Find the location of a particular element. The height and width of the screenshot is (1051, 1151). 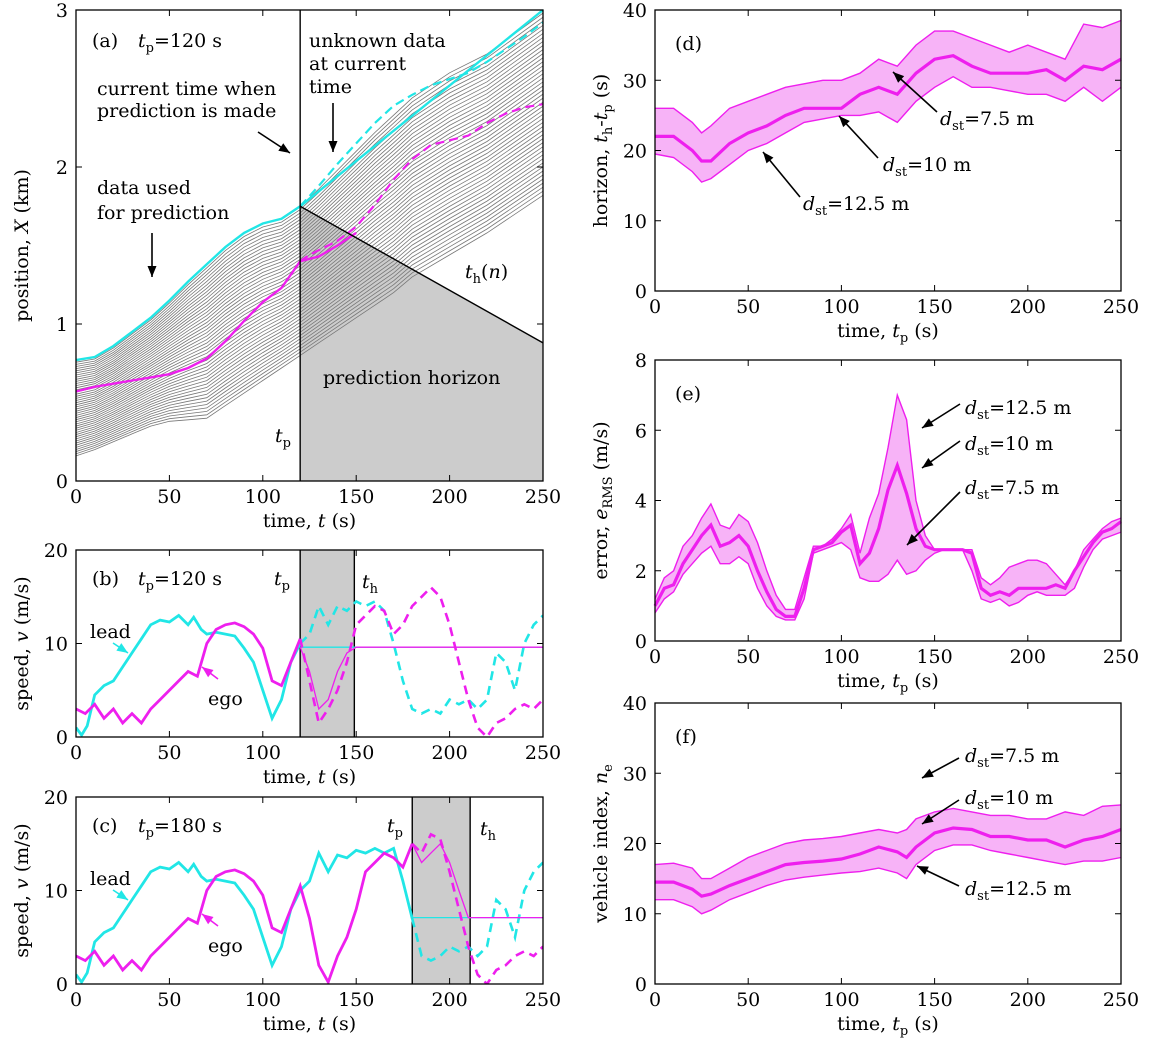

annotation-current-time: prediction is made is located at coordinates (186, 111).